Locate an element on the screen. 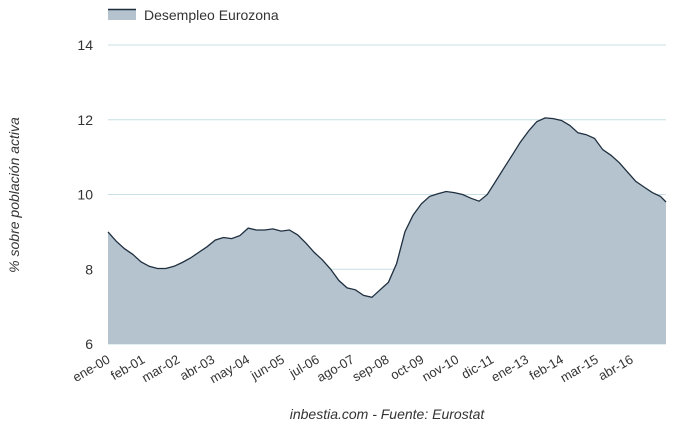 The width and height of the screenshot is (680, 431). legend-label: Desempleo Eurozona is located at coordinates (211, 15).